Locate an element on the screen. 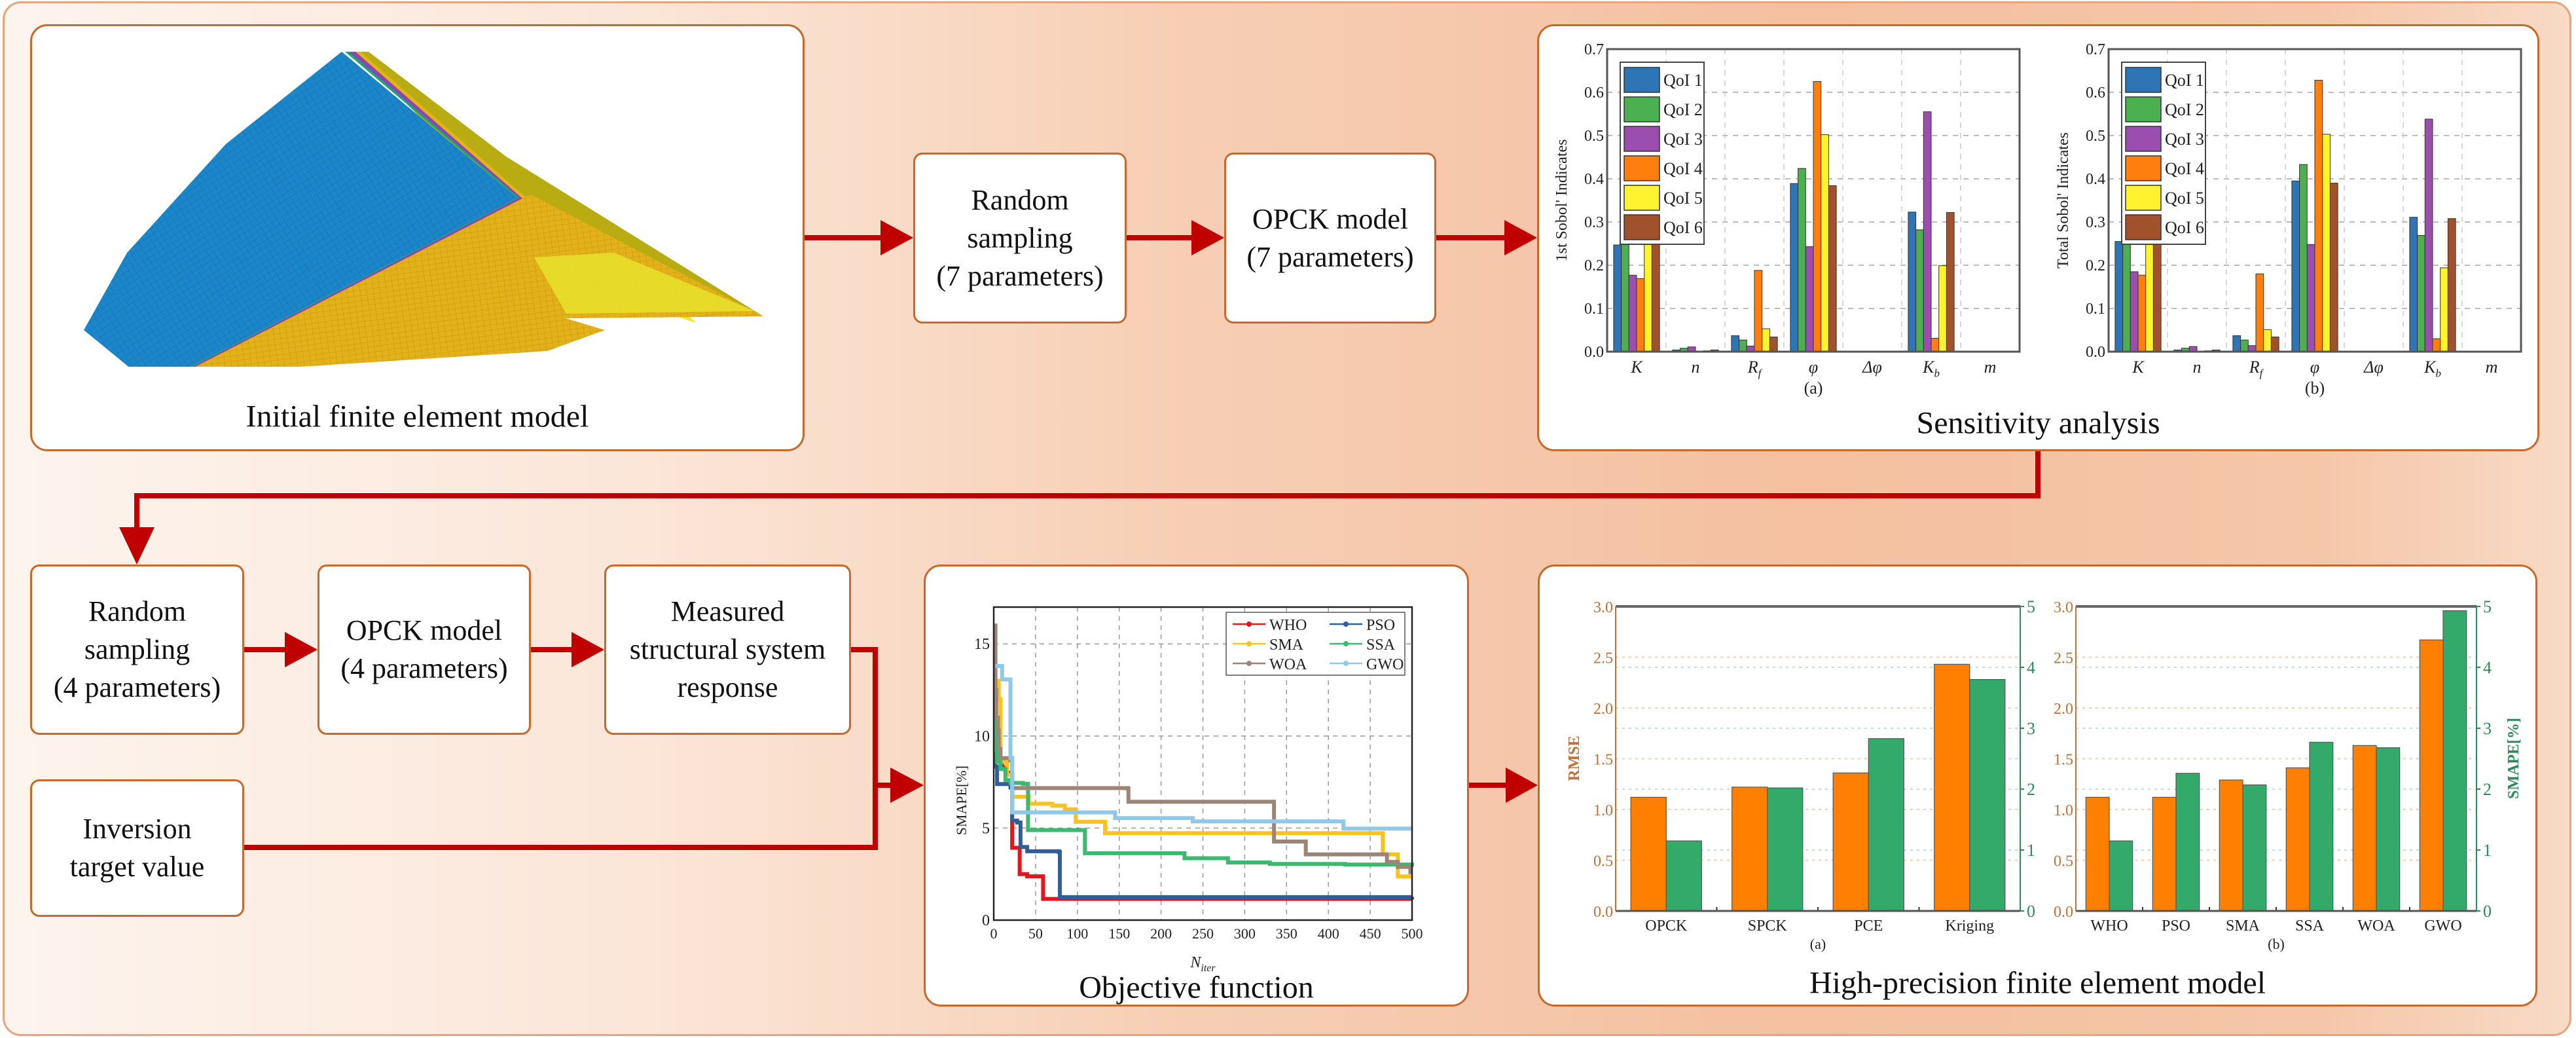 This screenshot has height=1038, width=2576. x-tick-label: GWO is located at coordinates (2442, 926).